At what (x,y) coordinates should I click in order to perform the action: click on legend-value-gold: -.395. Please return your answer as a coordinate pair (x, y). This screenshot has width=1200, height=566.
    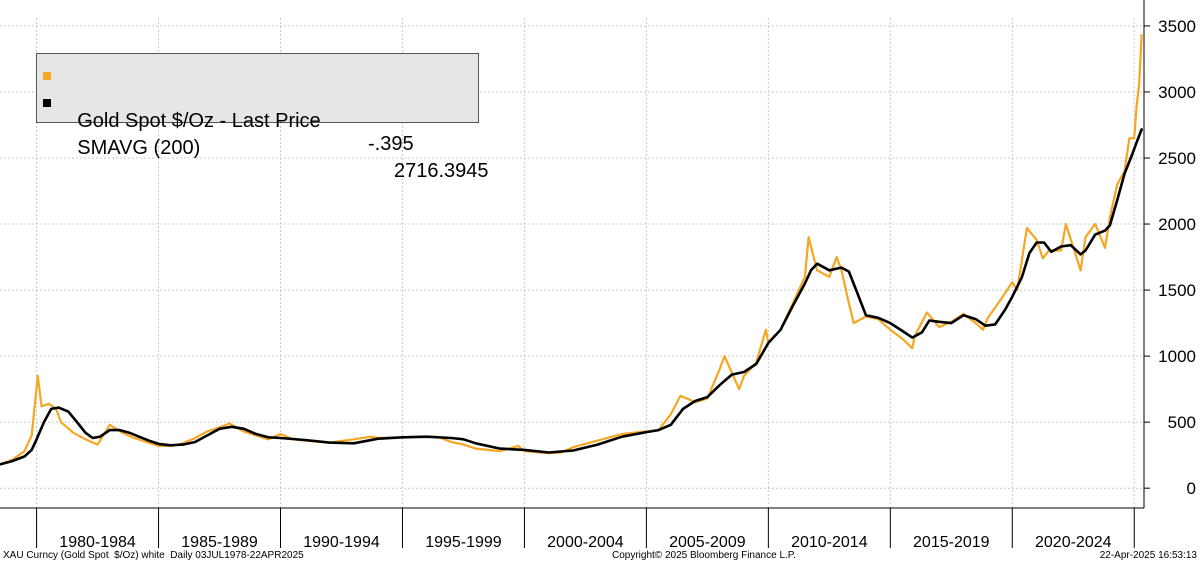
    Looking at the image, I should click on (391, 144).